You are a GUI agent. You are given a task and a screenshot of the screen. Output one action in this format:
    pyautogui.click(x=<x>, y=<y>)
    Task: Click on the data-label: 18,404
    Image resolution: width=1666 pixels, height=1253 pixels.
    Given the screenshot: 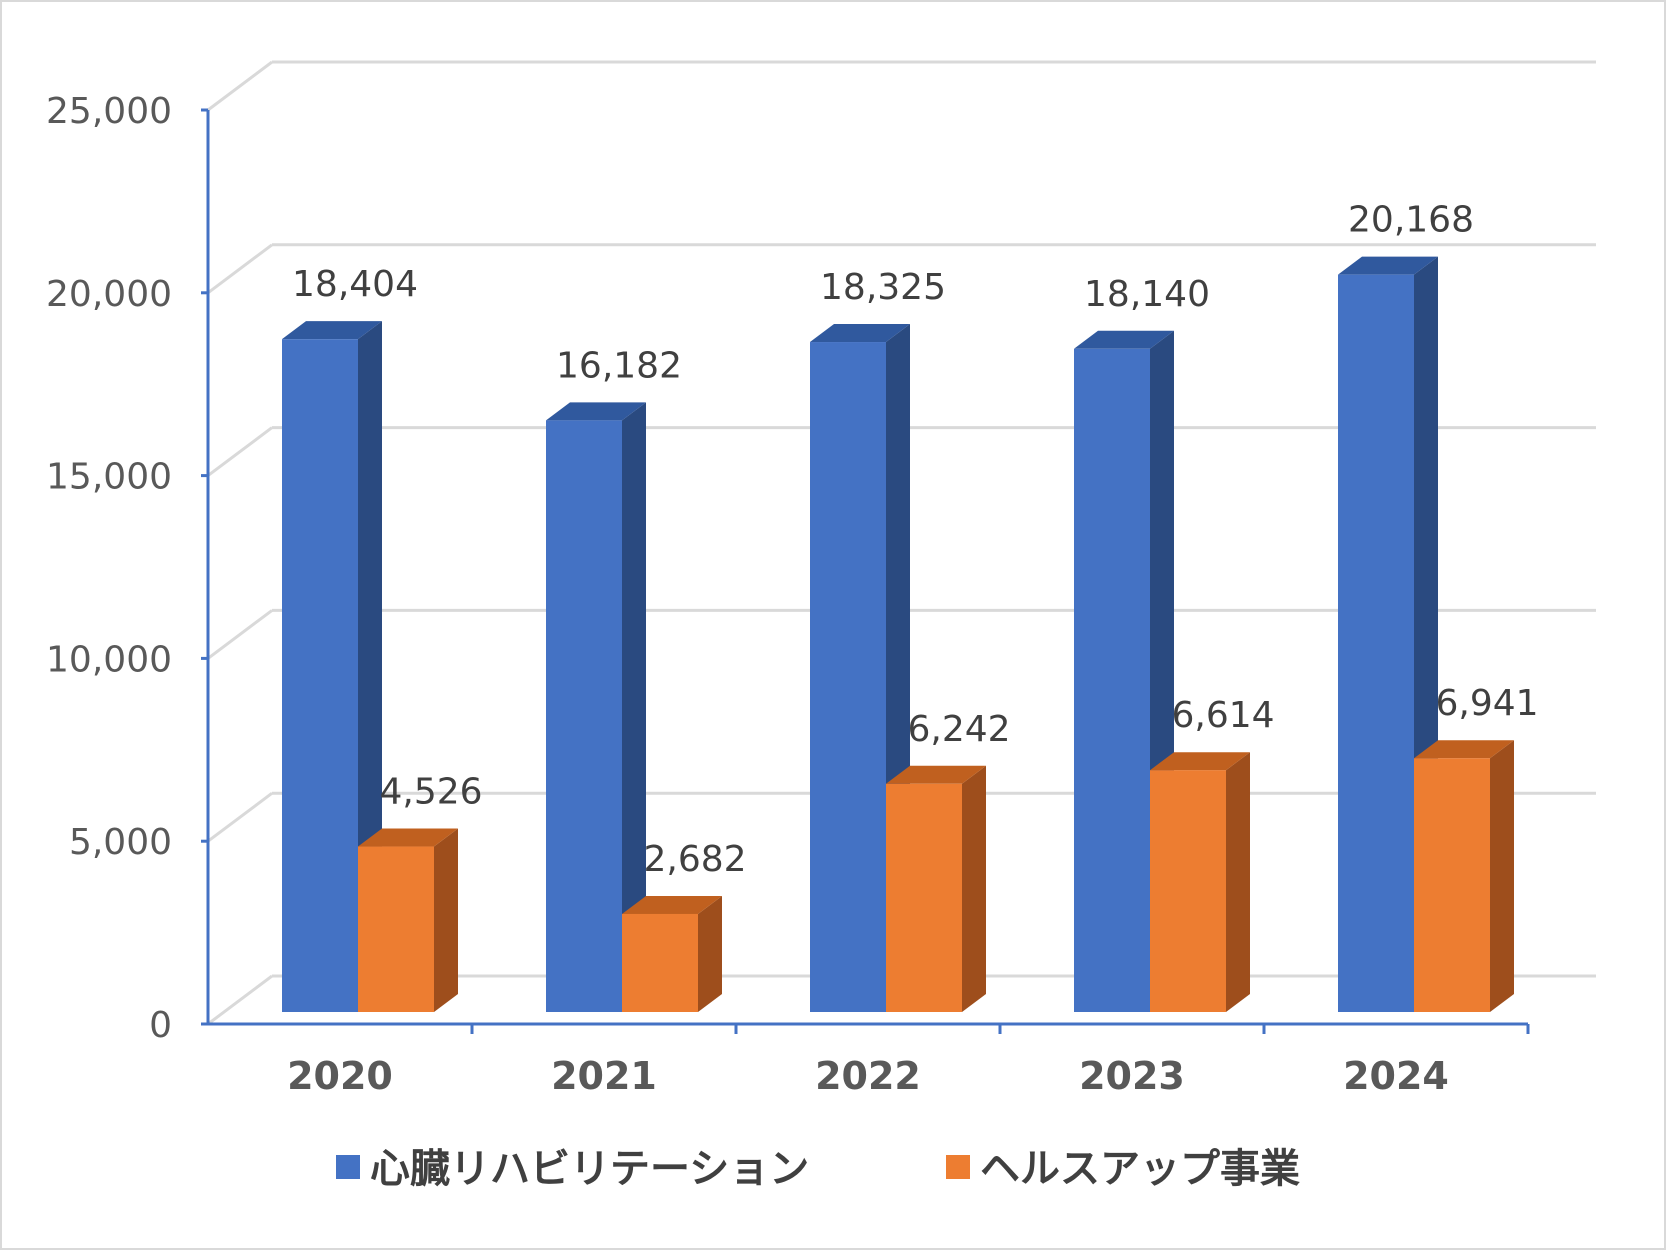 What is the action you would take?
    pyautogui.click(x=355, y=284)
    